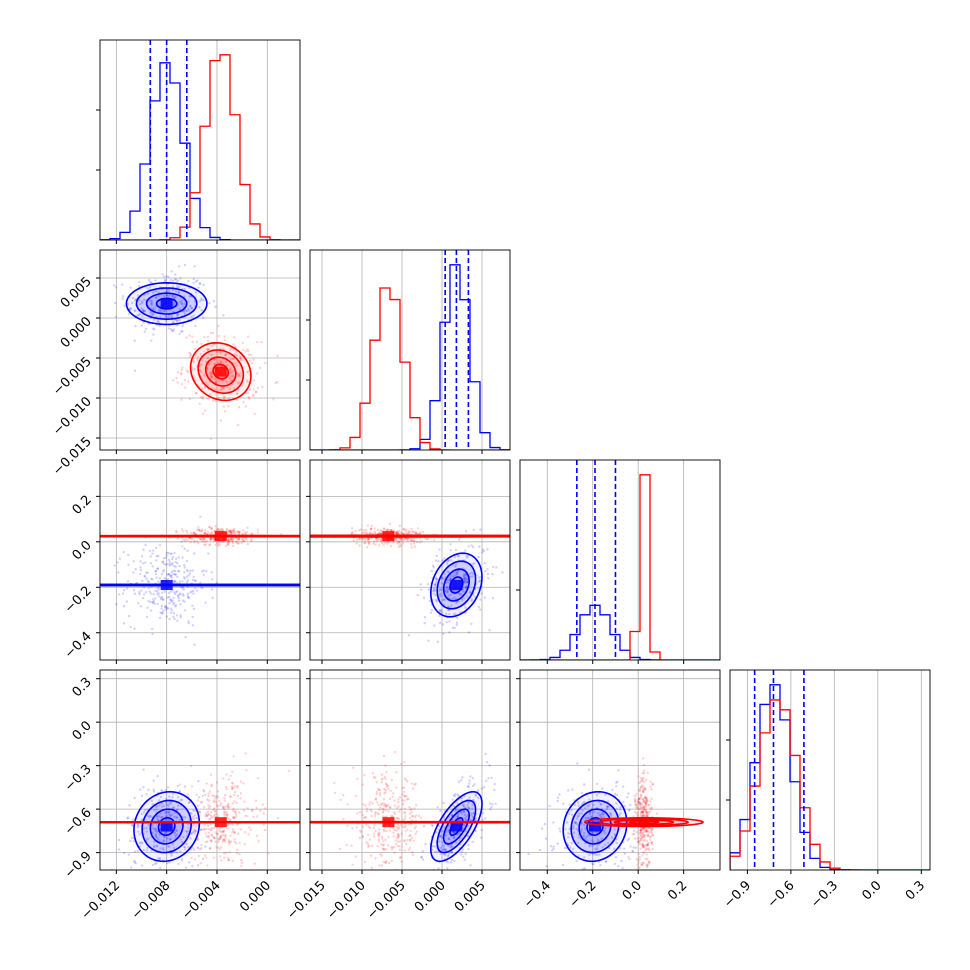  I want to click on density-peak, so click(456, 585).